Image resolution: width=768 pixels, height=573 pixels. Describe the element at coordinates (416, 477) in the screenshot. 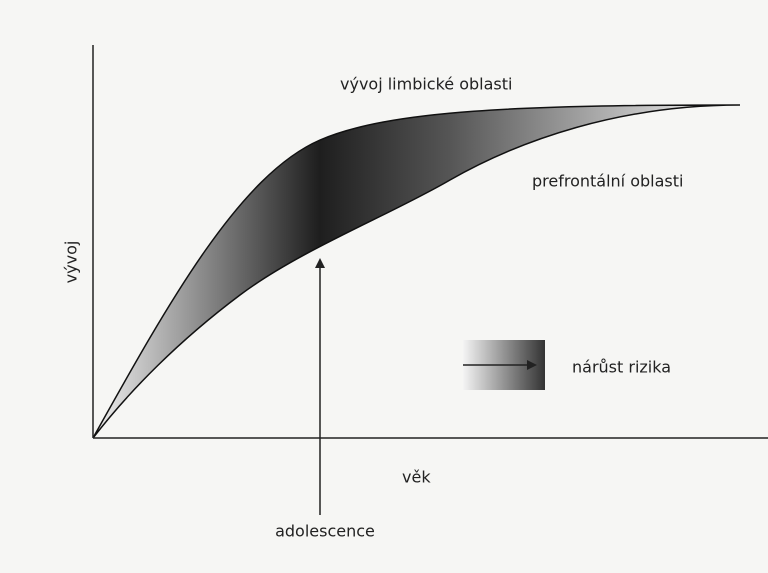

I see `x-axis-label: věk` at that location.